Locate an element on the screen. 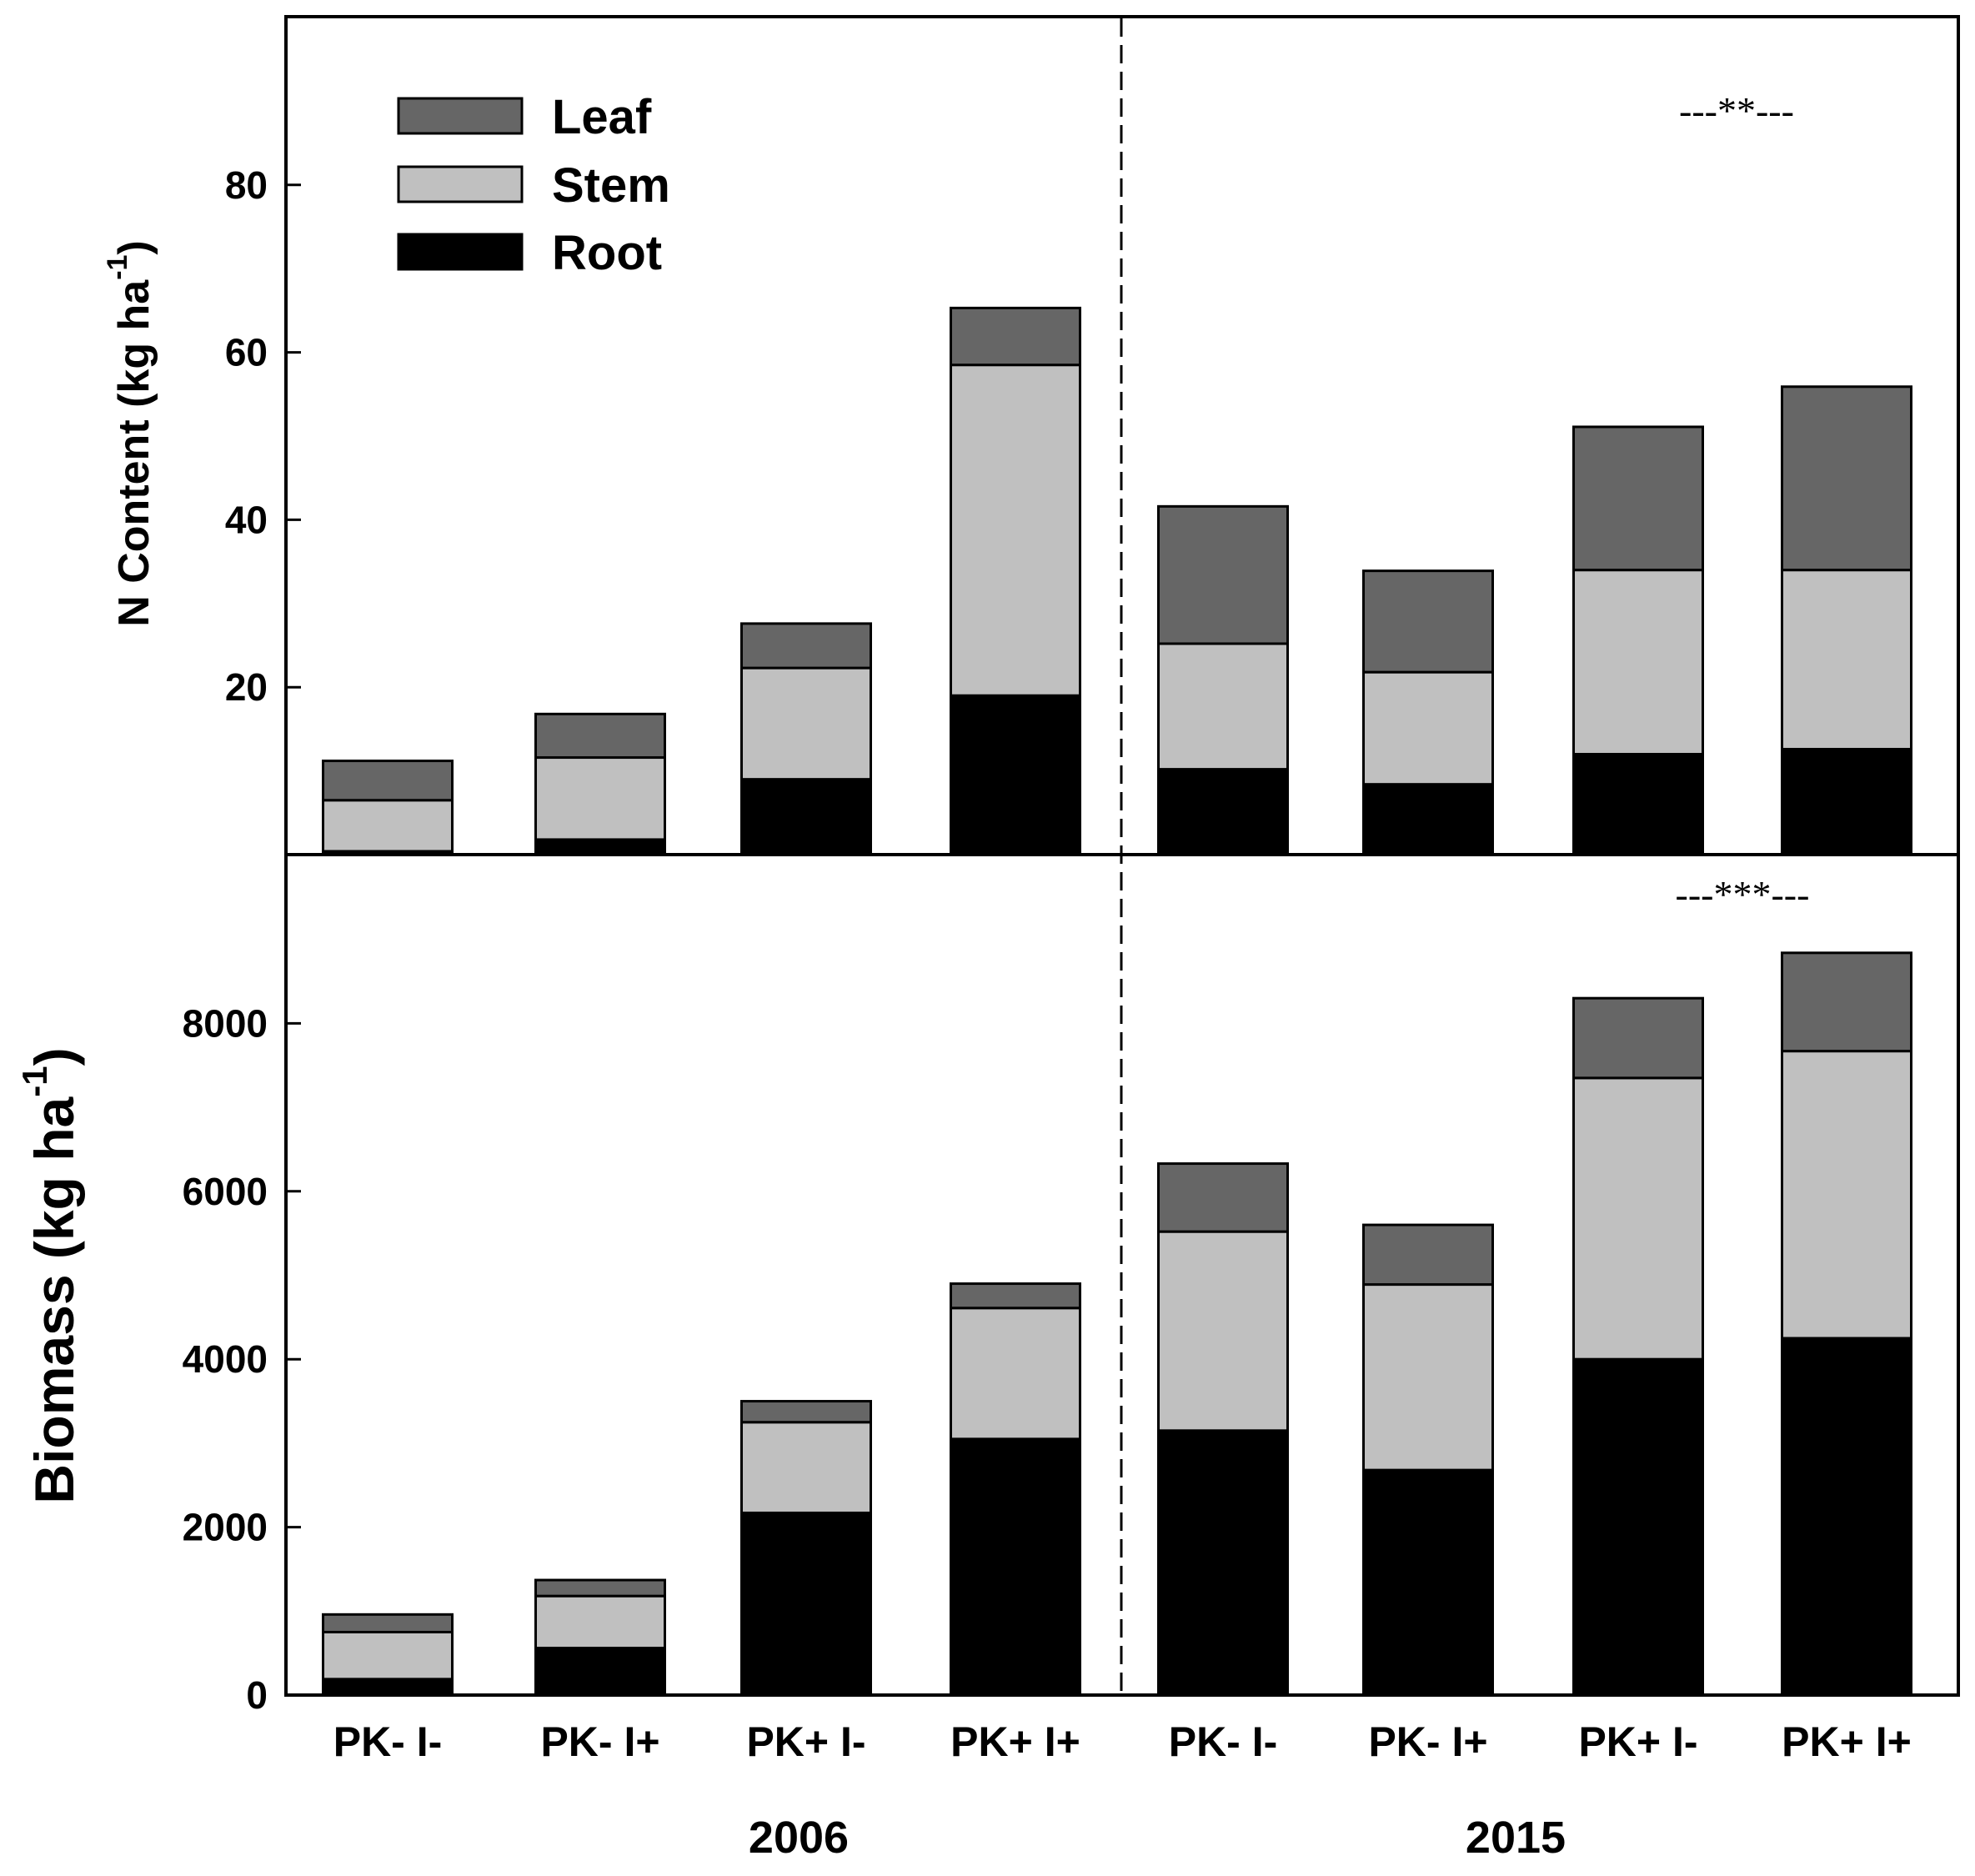 The height and width of the screenshot is (1876, 1975). legend-swatch-leaf is located at coordinates (460, 116).